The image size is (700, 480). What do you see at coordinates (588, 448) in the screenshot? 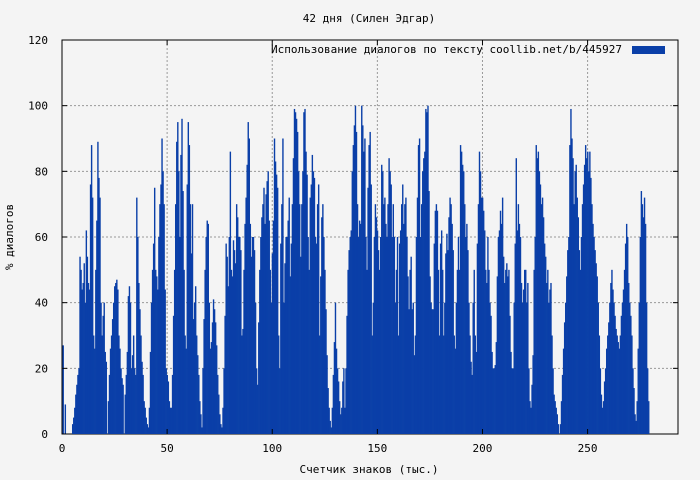
I see `x-tick-label: 250` at bounding box center [588, 448].